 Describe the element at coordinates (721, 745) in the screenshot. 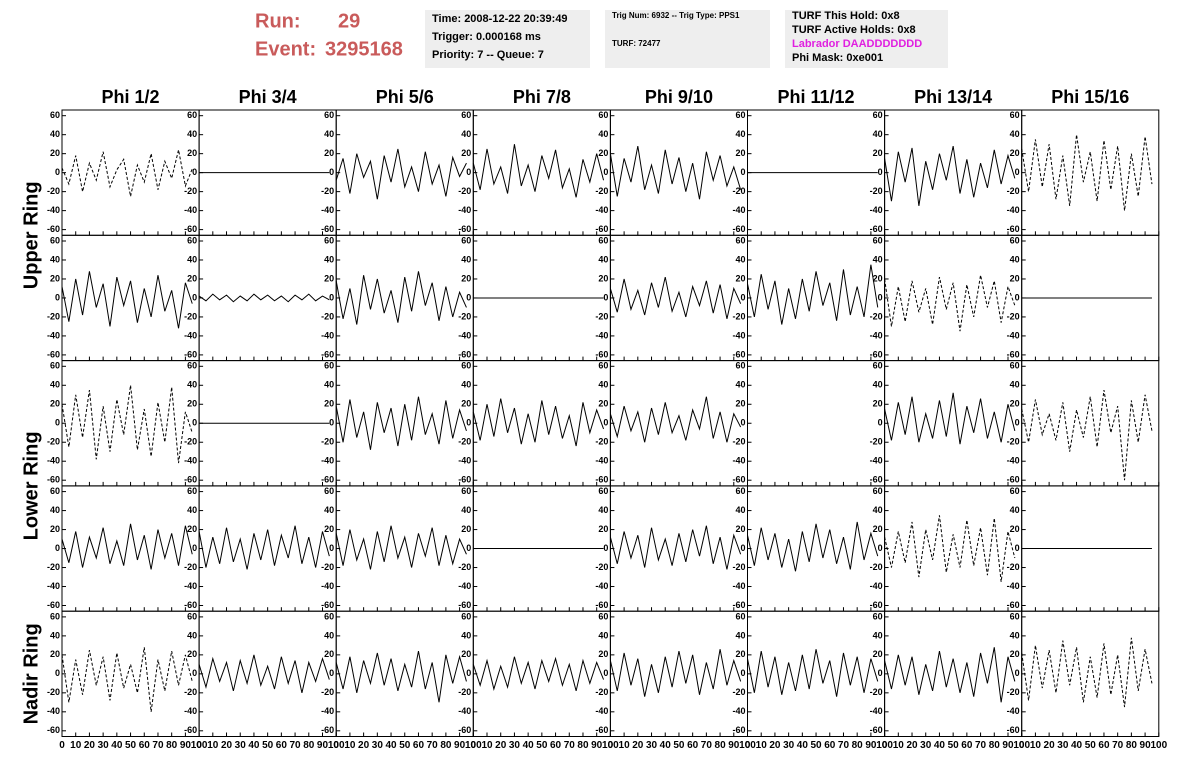

I see `x-tick-label: 80` at that location.